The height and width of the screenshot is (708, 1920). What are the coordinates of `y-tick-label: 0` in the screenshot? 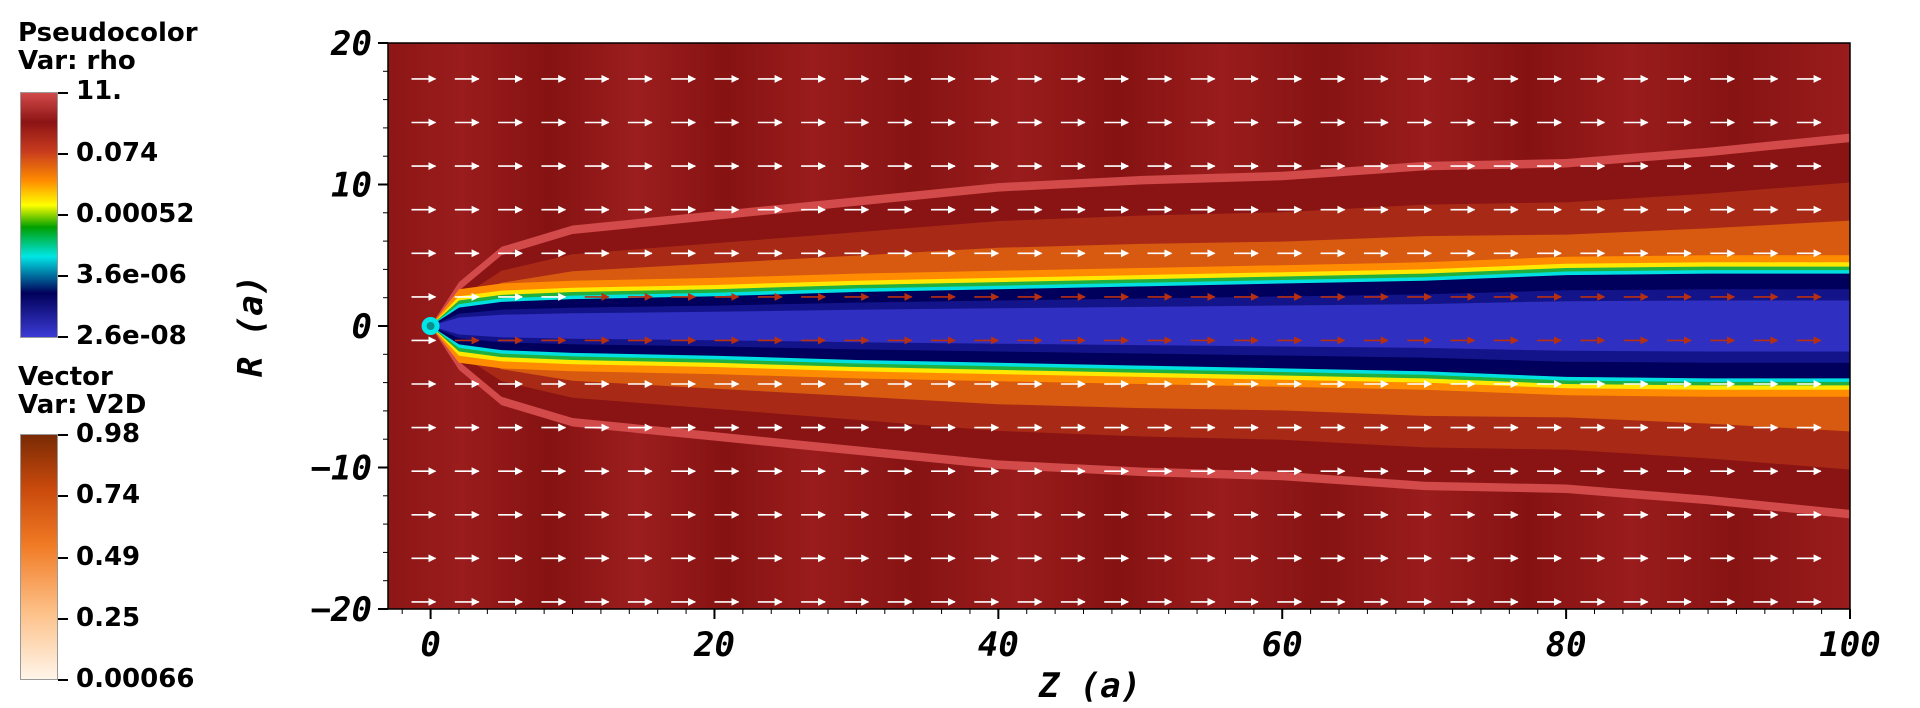 It's located at (362, 327).